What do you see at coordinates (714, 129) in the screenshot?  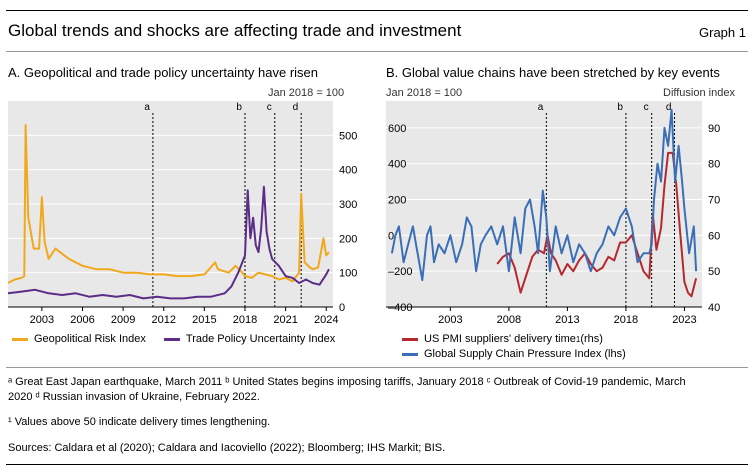 I see `y-tick-label-right: 90` at bounding box center [714, 129].